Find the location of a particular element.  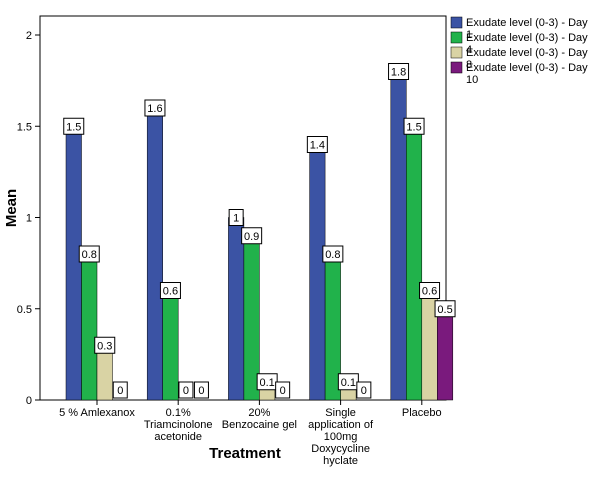

legend-label: Exudate level (0-3) - Day 10 is located at coordinates (527, 74).